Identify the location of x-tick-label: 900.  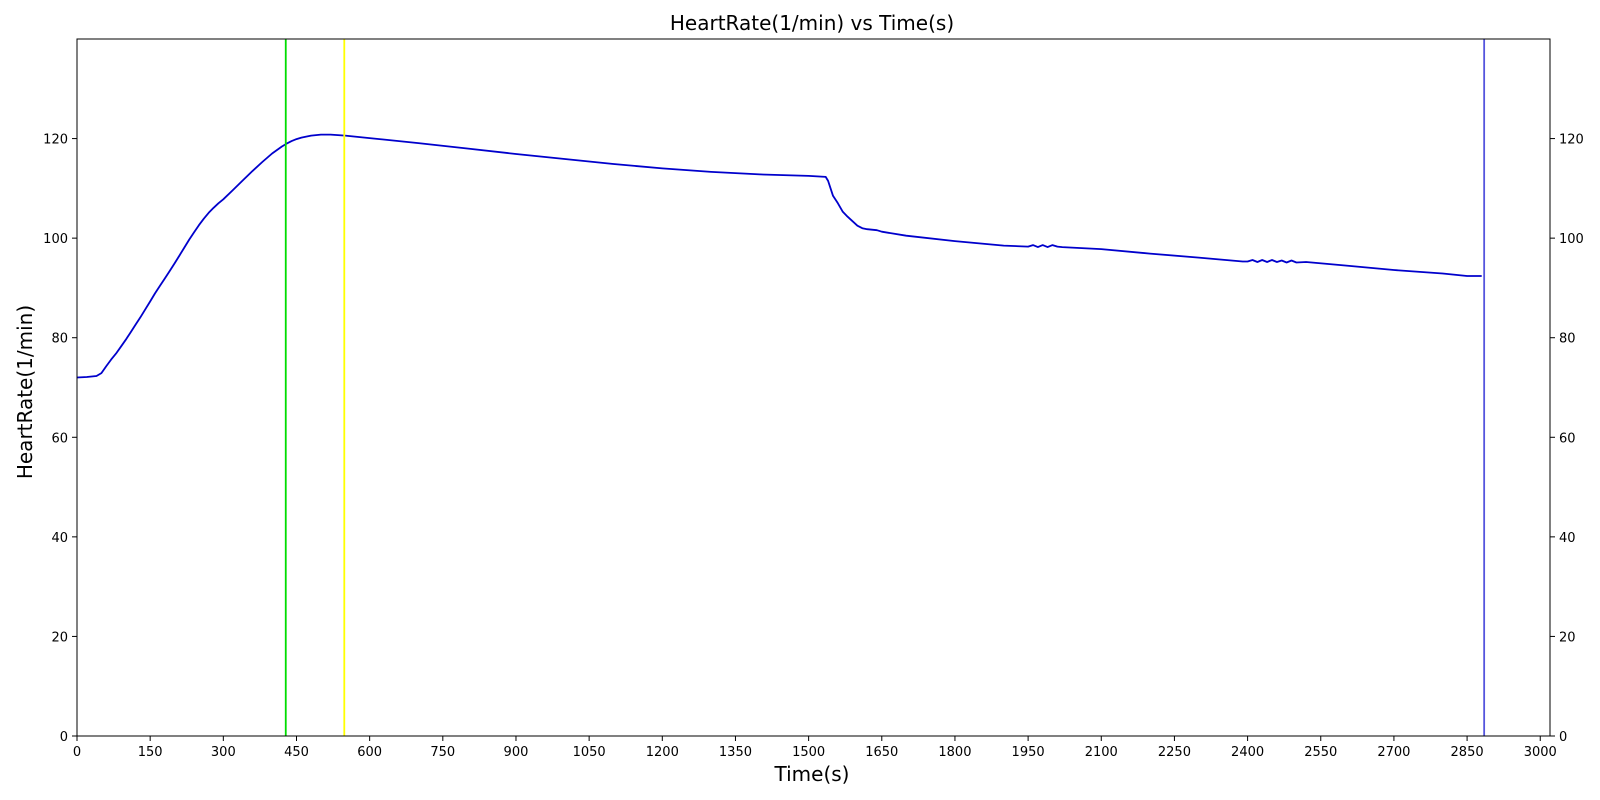
(516, 752).